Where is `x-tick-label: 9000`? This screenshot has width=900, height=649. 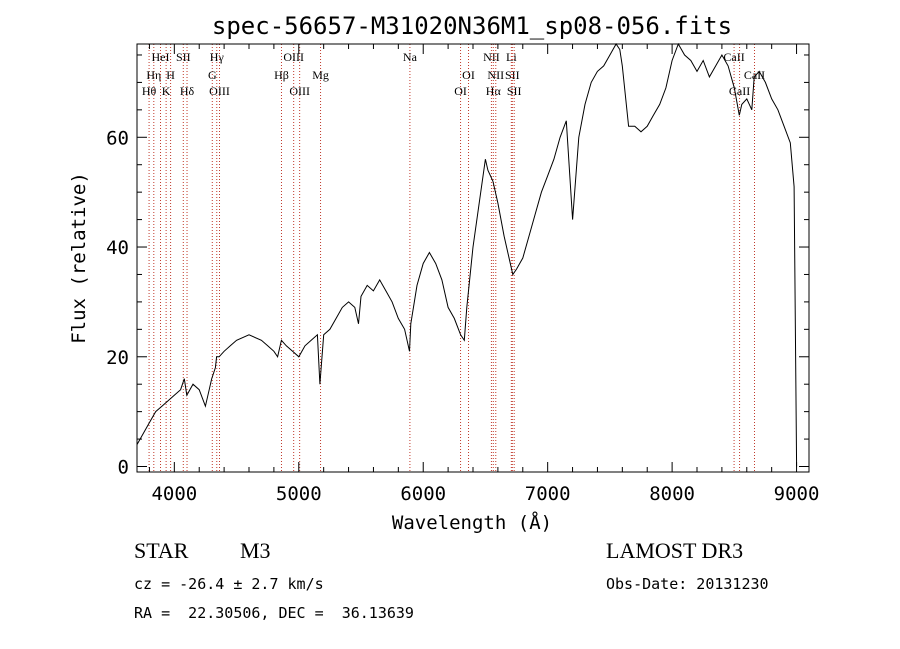
x-tick-label: 9000 is located at coordinates (797, 494).